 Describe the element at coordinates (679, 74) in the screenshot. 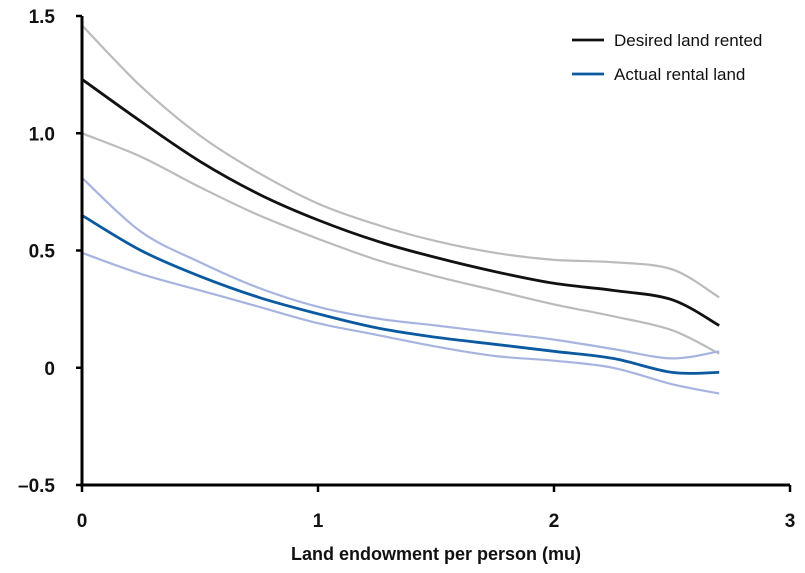

I see `legend-label: Actual rental land` at that location.